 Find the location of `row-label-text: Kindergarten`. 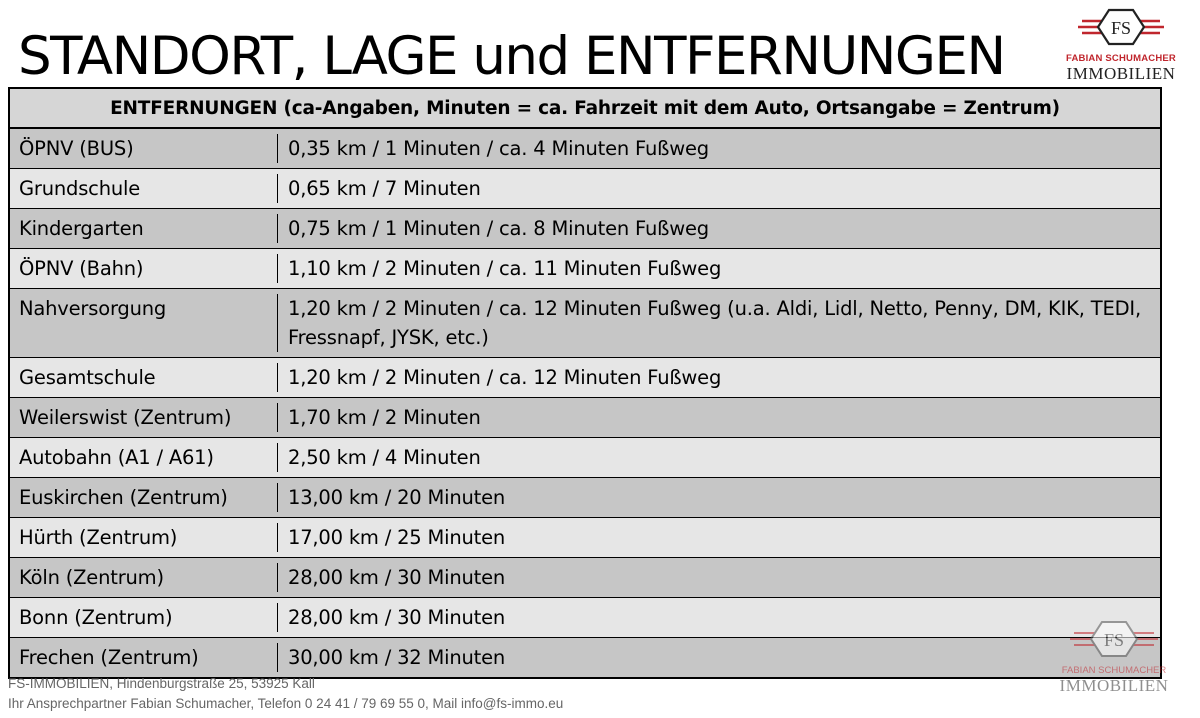

row-label-text: Kindergarten is located at coordinates (81, 228).